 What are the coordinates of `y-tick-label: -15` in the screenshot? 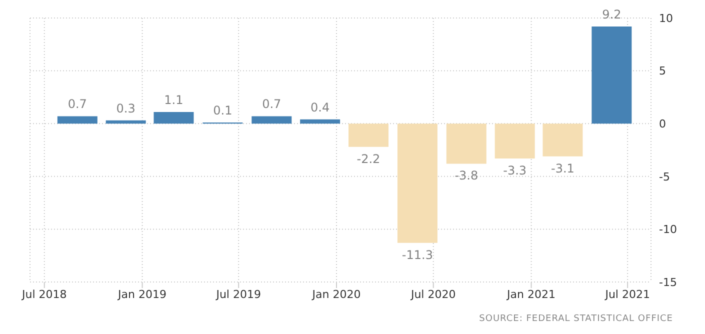 It's located at (668, 282).